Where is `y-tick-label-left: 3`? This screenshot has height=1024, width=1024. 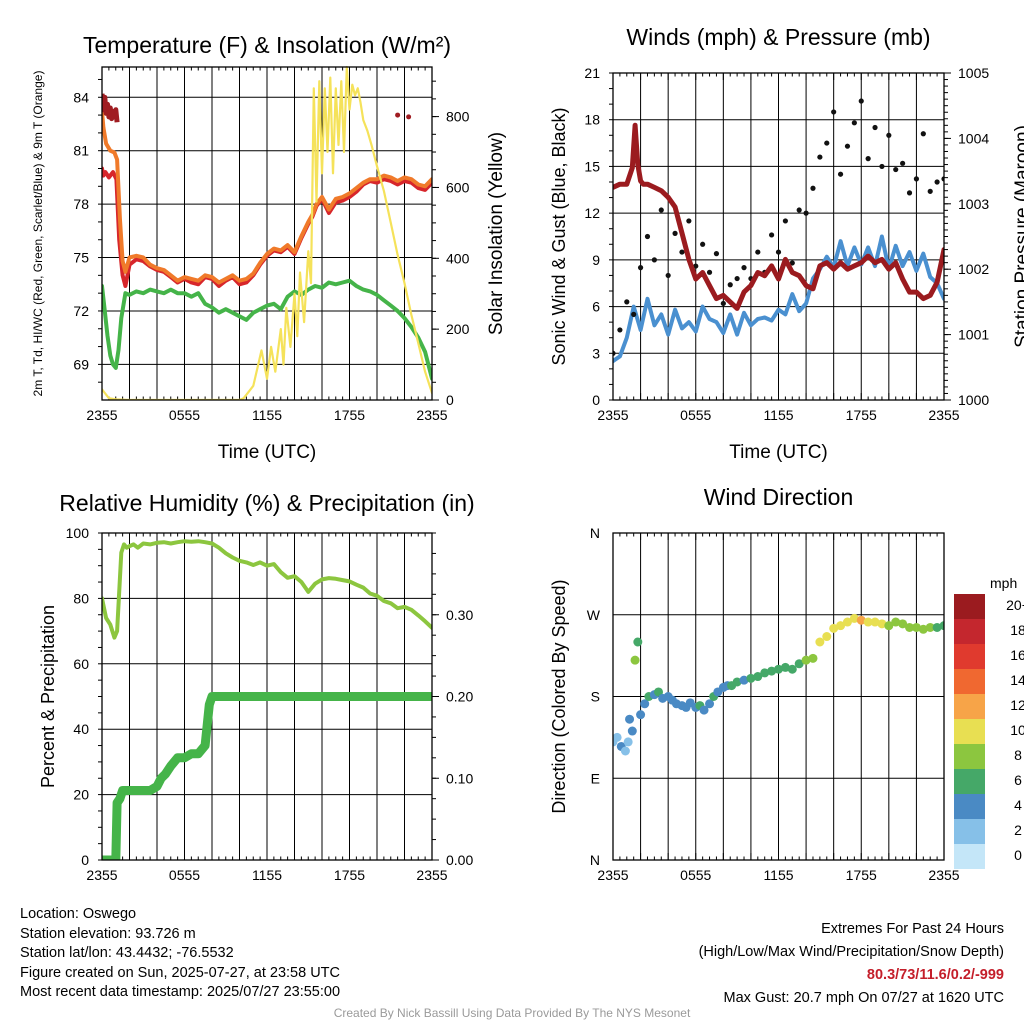
y-tick-label-left: 3 is located at coordinates (596, 353).